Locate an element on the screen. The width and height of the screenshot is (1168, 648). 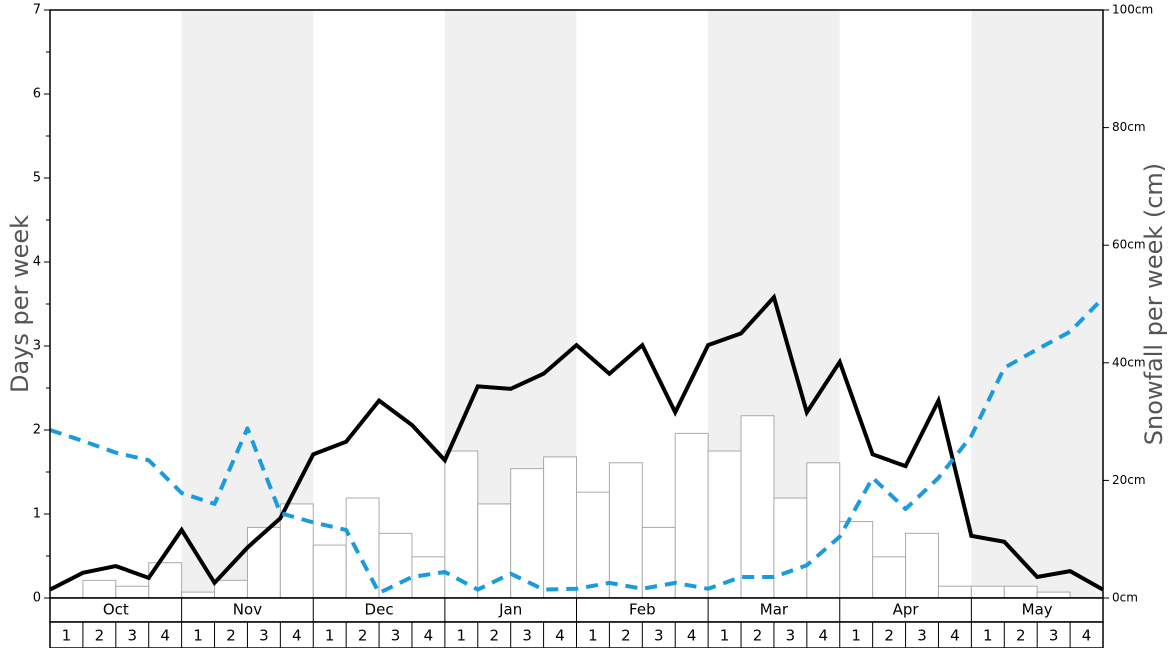
month-label: Feb is located at coordinates (642, 610).